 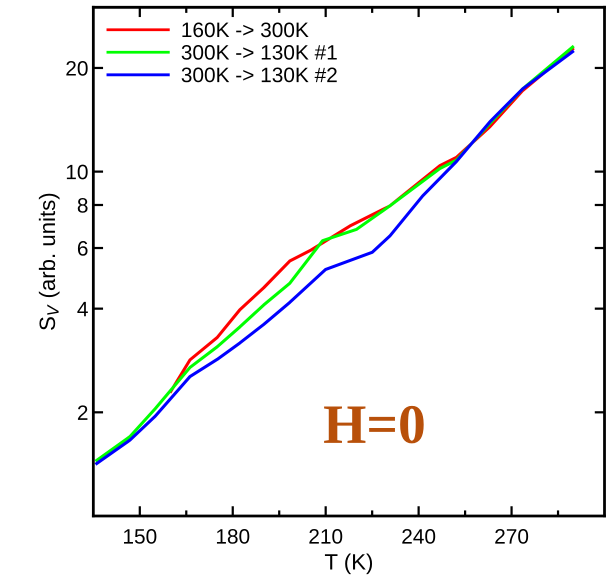 I want to click on y-axis-title: S$_{V}$ (arb. units), so click(x=49, y=262).